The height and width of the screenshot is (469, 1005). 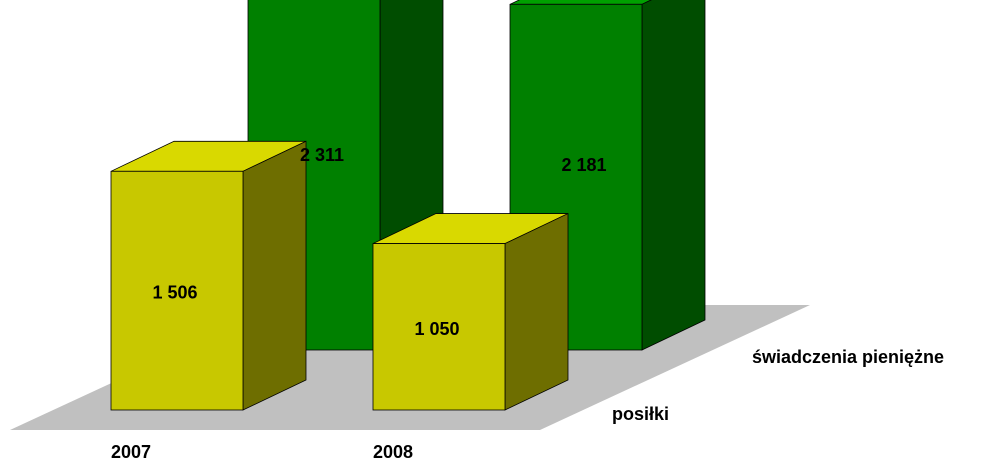 What do you see at coordinates (848, 357) in the screenshot?
I see `series-label: świadczenia pieniężne` at bounding box center [848, 357].